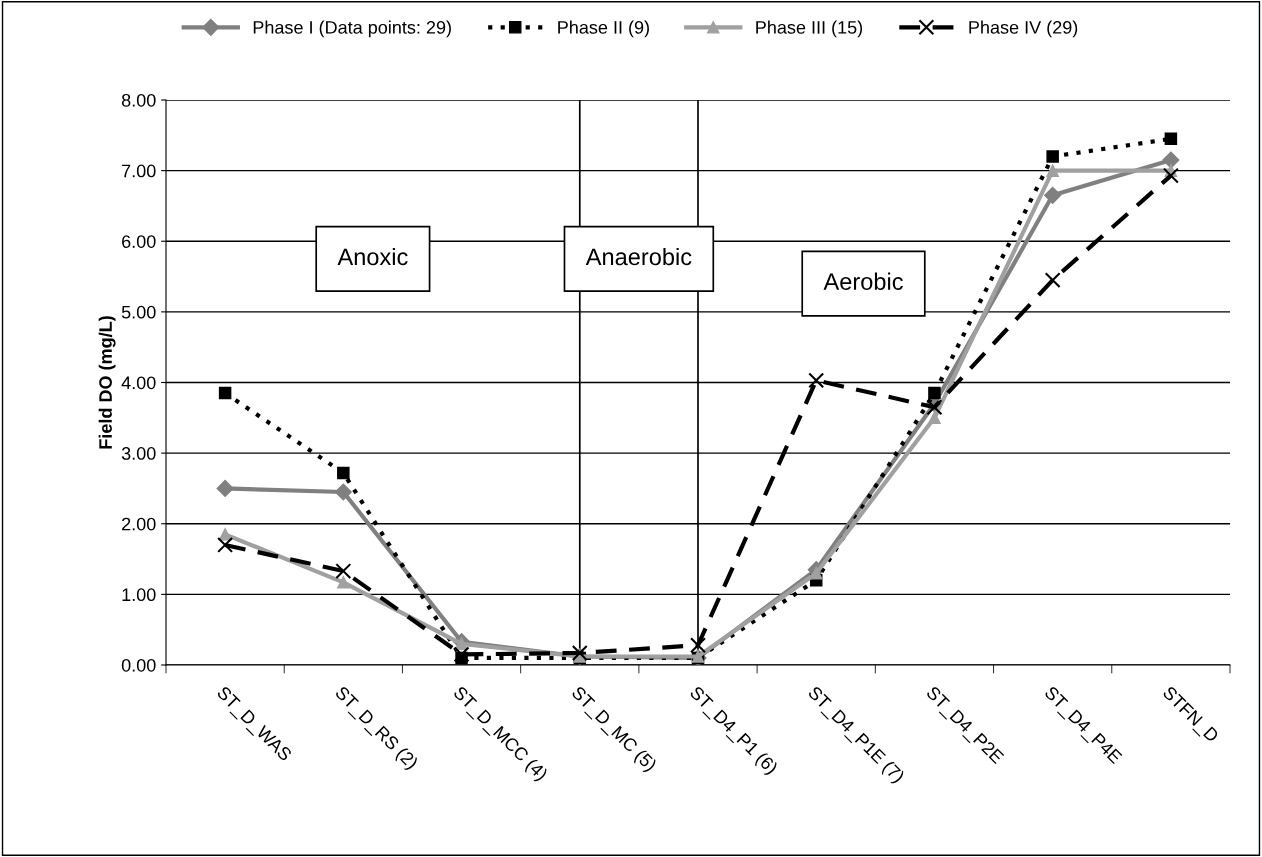 The image size is (1262, 857). Describe the element at coordinates (138, 100) in the screenshot. I see `y-tick-label: 8.00` at that location.